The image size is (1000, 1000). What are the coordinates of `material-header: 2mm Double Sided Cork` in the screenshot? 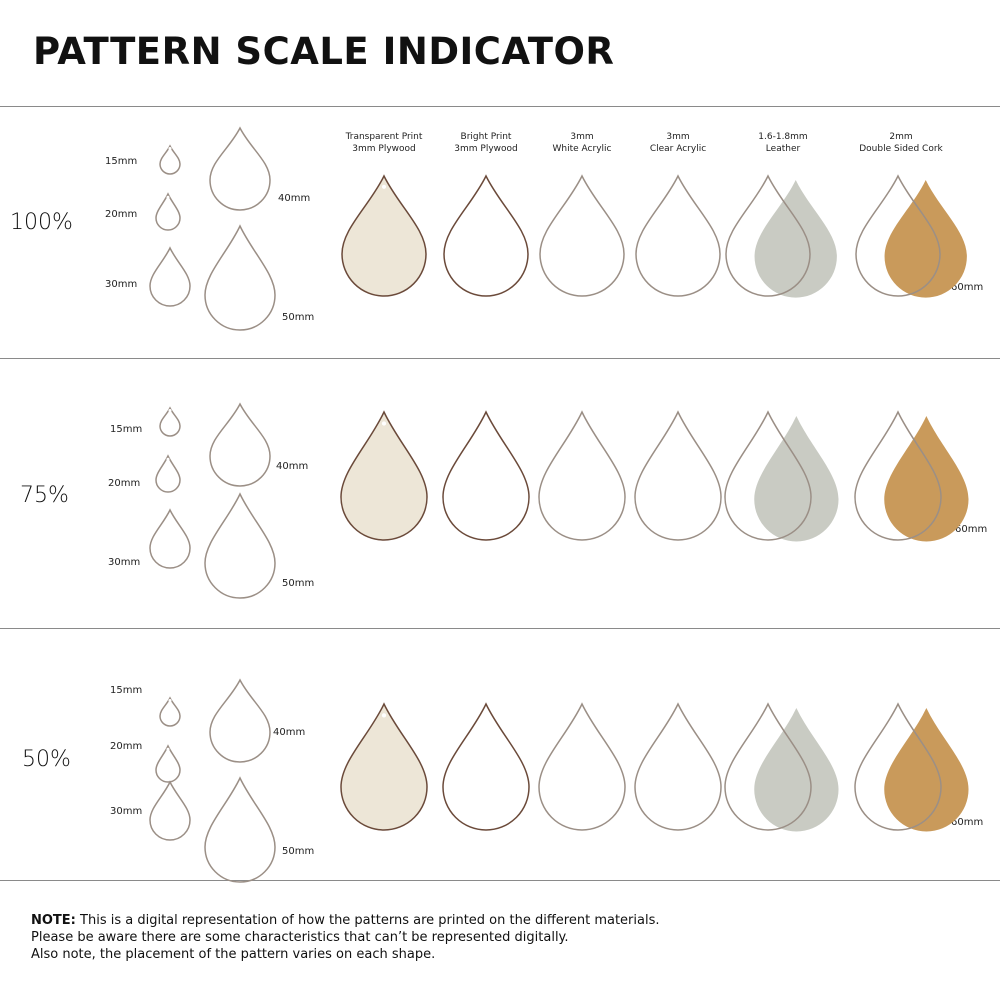 It's located at (901, 143).